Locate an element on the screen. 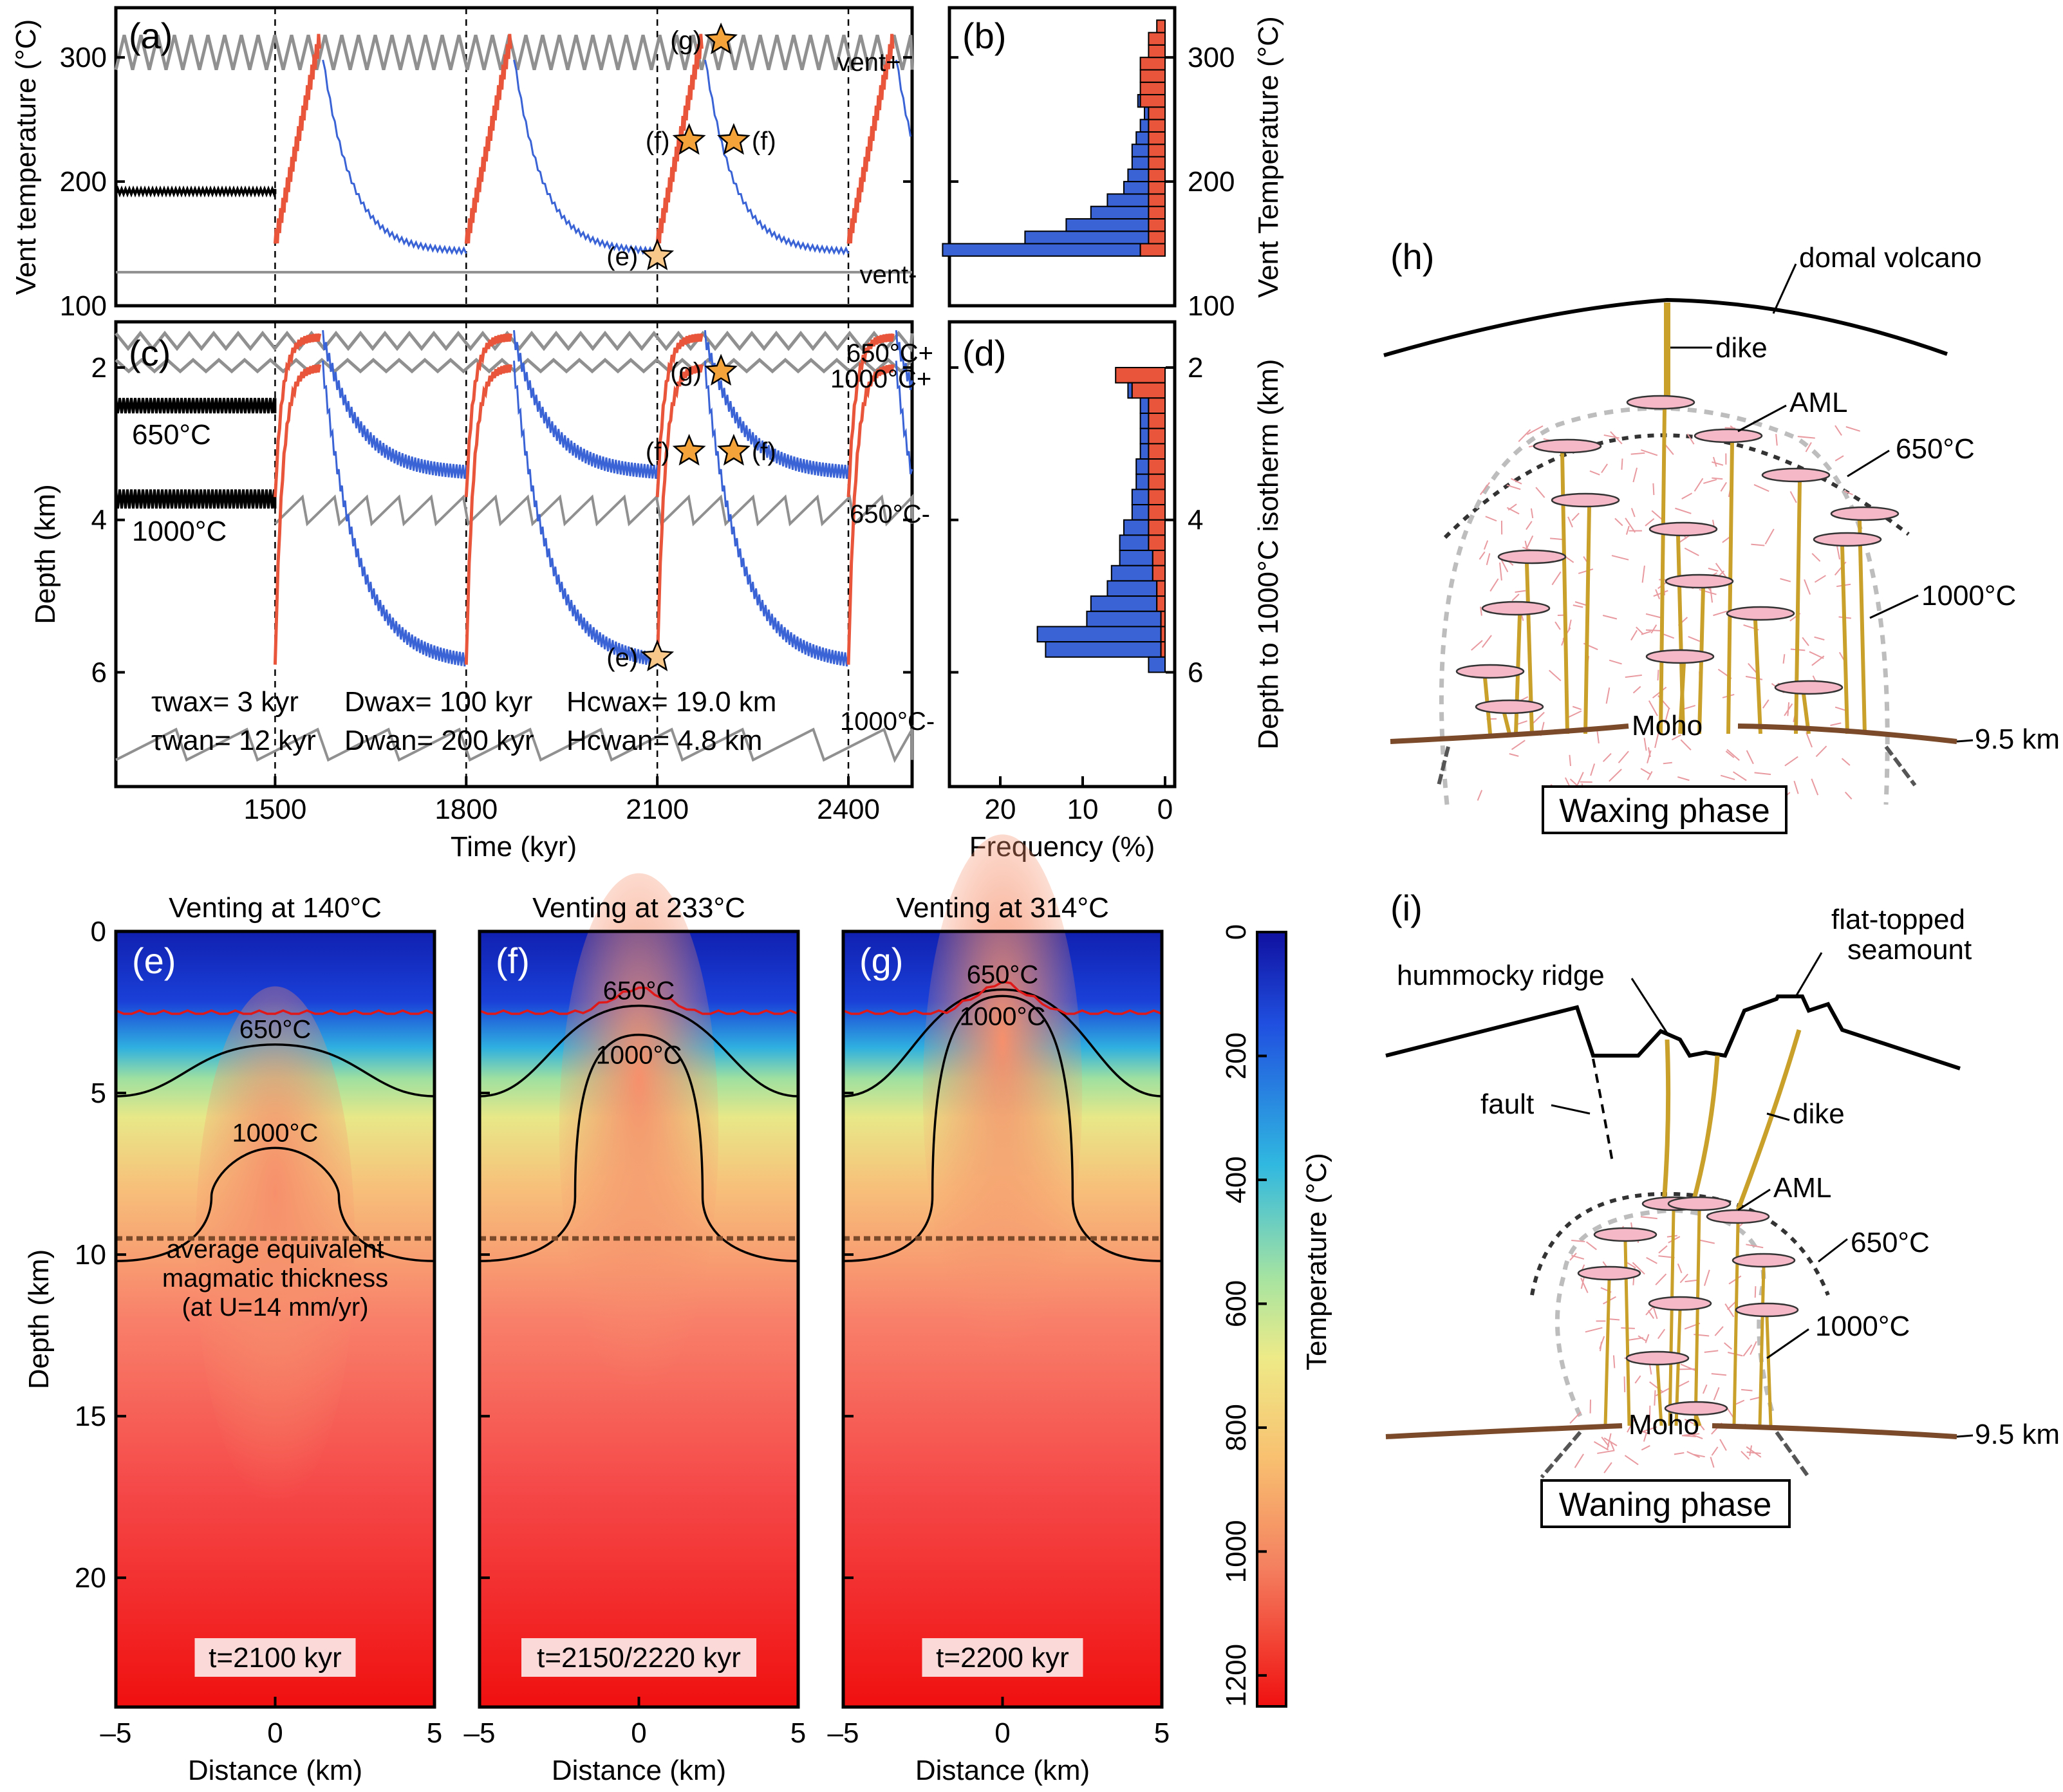 The width and height of the screenshot is (2063, 1792). y-tick-label: 100 is located at coordinates (84, 306).